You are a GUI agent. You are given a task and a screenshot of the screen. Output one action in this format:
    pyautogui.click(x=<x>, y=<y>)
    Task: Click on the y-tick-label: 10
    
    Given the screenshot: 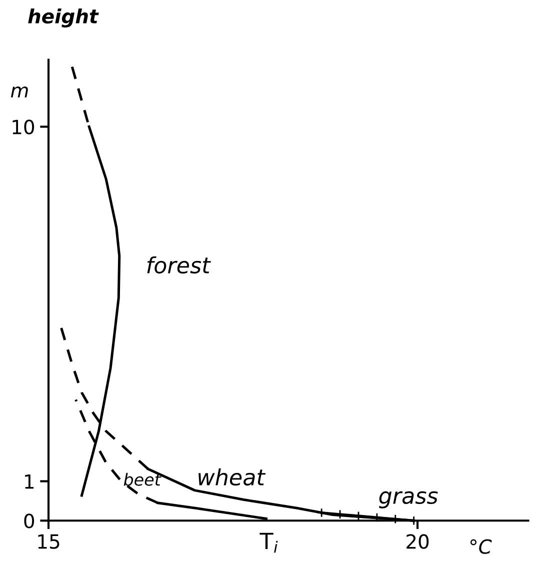 What is the action you would take?
    pyautogui.click(x=23, y=127)
    